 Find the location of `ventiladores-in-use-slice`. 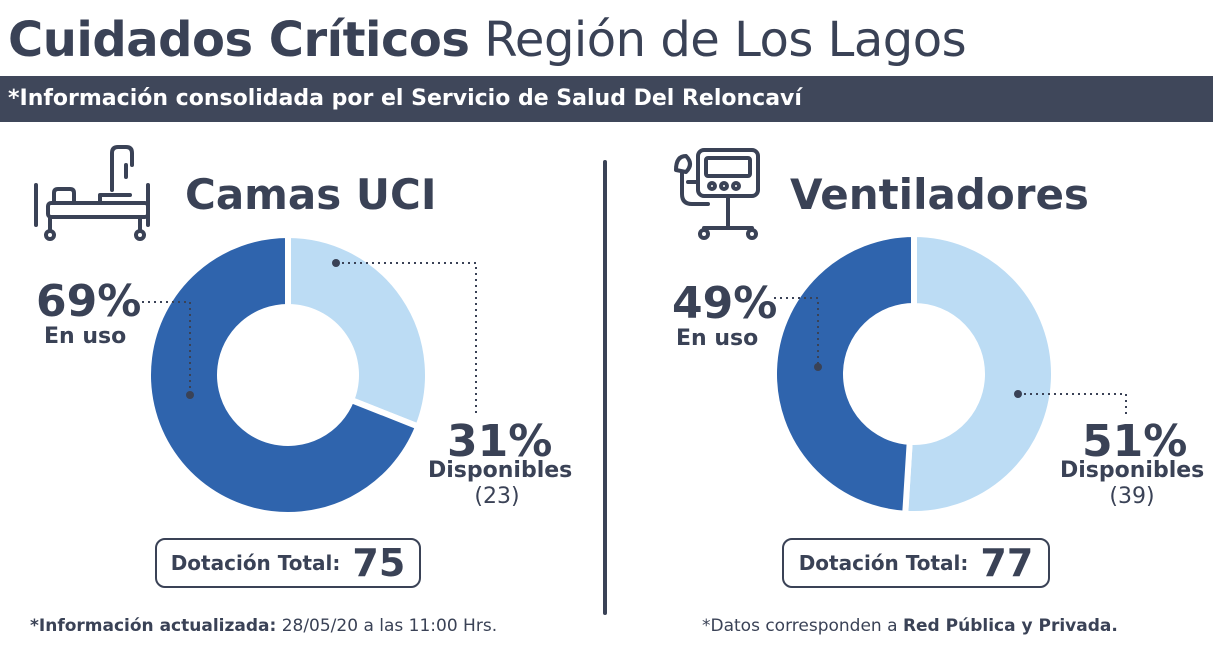

ventiladores-in-use-slice is located at coordinates (844, 373).